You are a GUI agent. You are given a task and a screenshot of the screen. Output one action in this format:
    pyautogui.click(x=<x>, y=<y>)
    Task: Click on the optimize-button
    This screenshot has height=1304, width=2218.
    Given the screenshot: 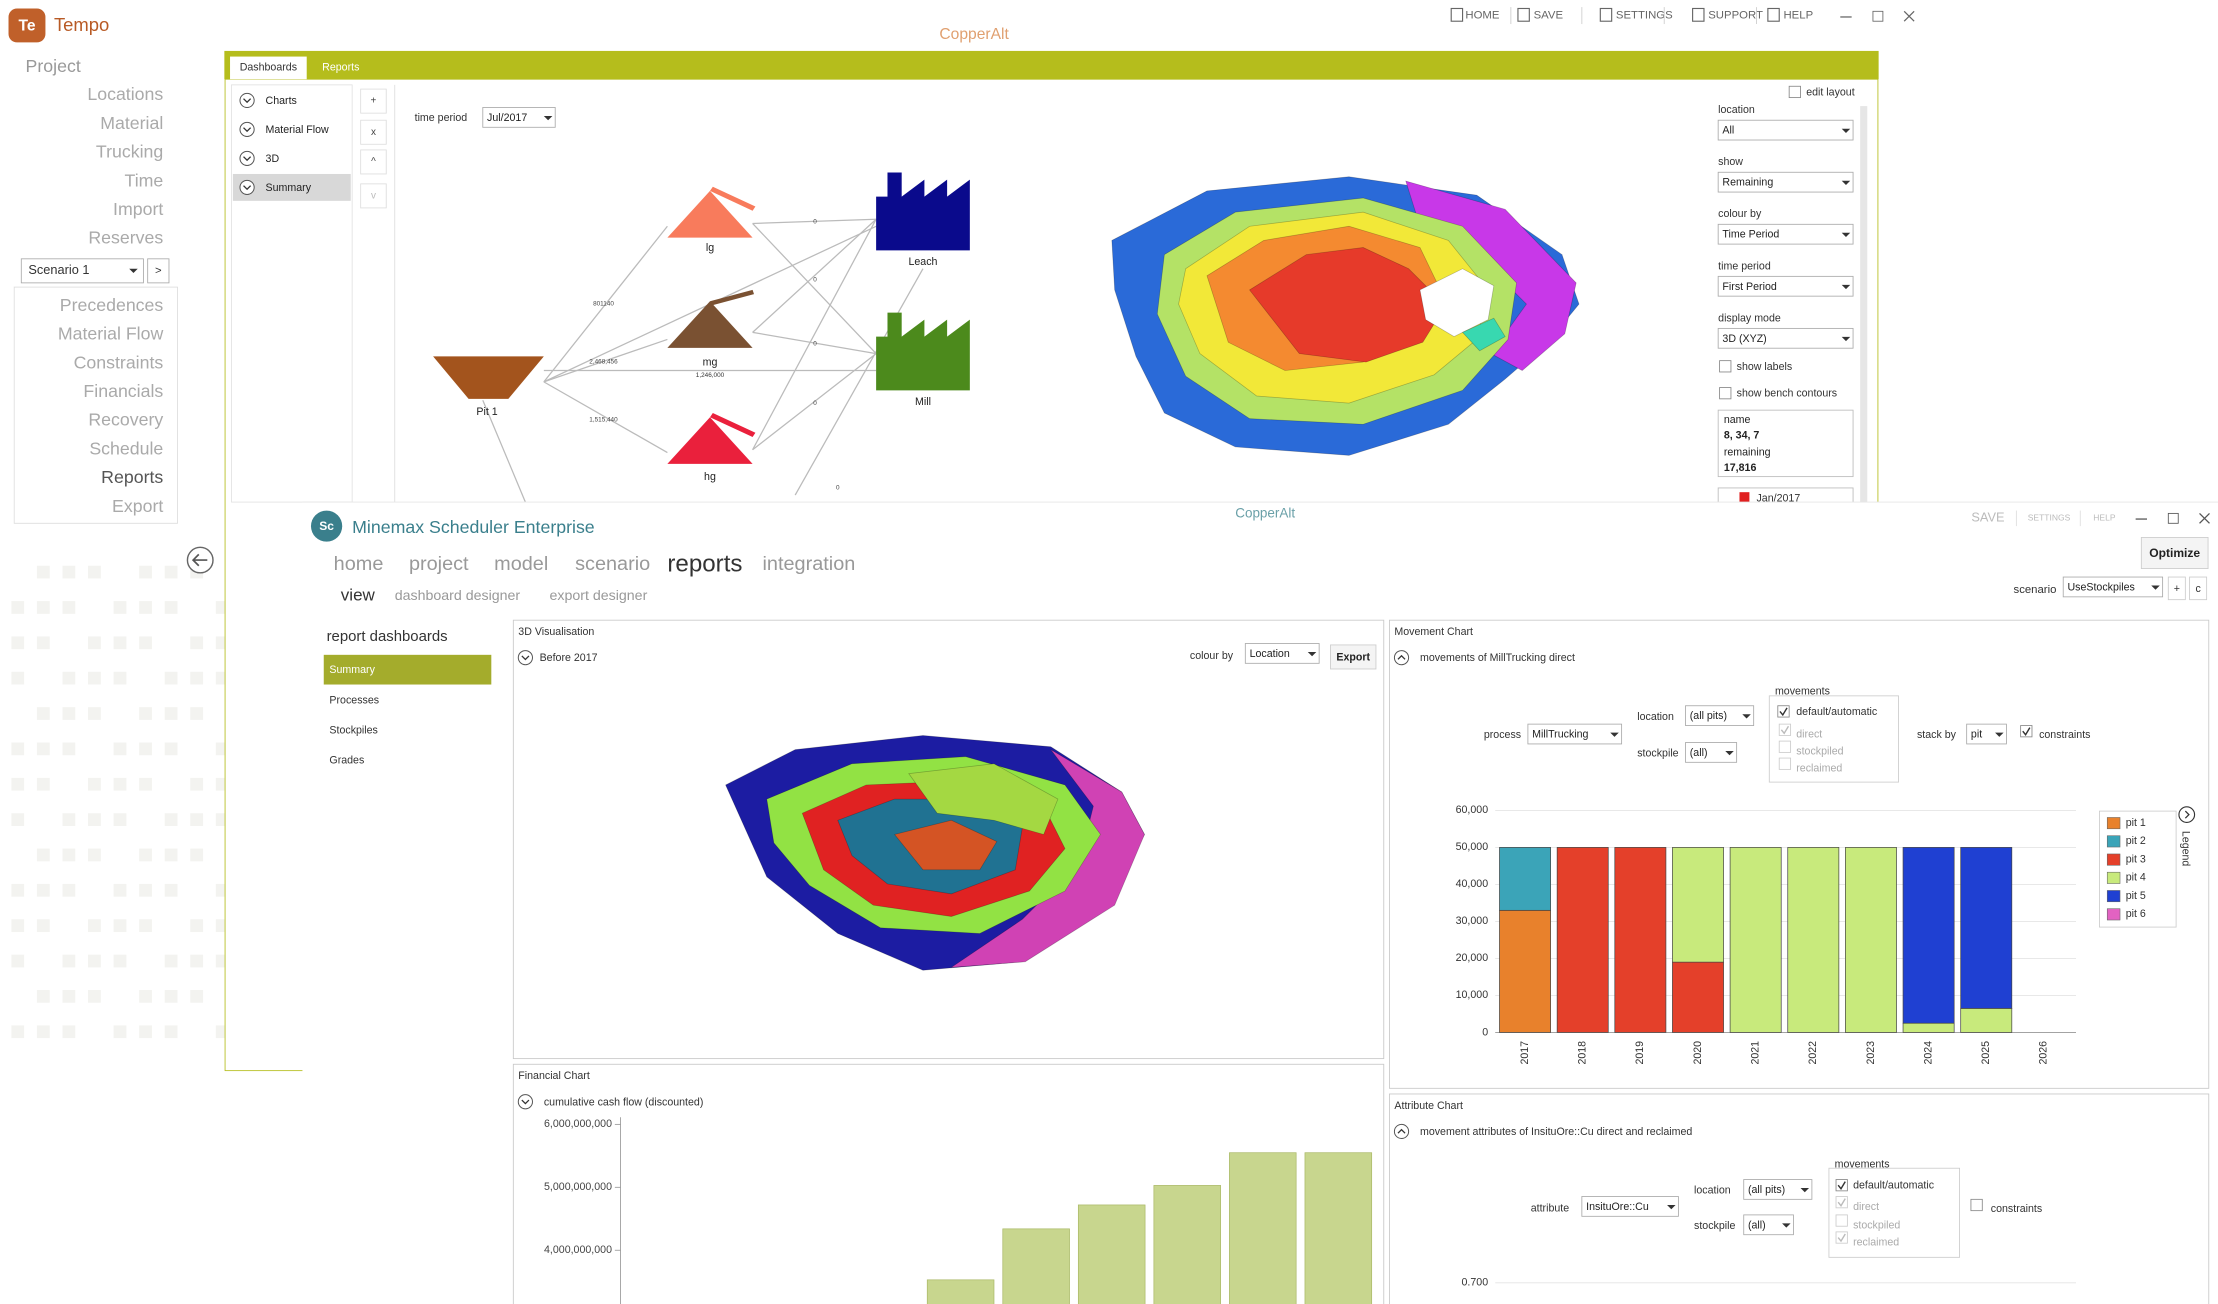 What is the action you would take?
    pyautogui.click(x=2174, y=553)
    